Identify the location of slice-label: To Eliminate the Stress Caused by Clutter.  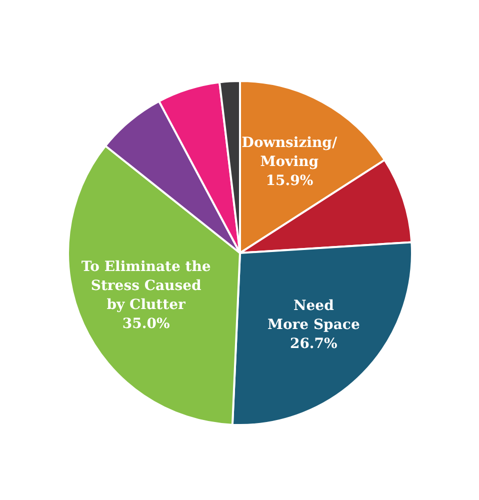
(146, 285).